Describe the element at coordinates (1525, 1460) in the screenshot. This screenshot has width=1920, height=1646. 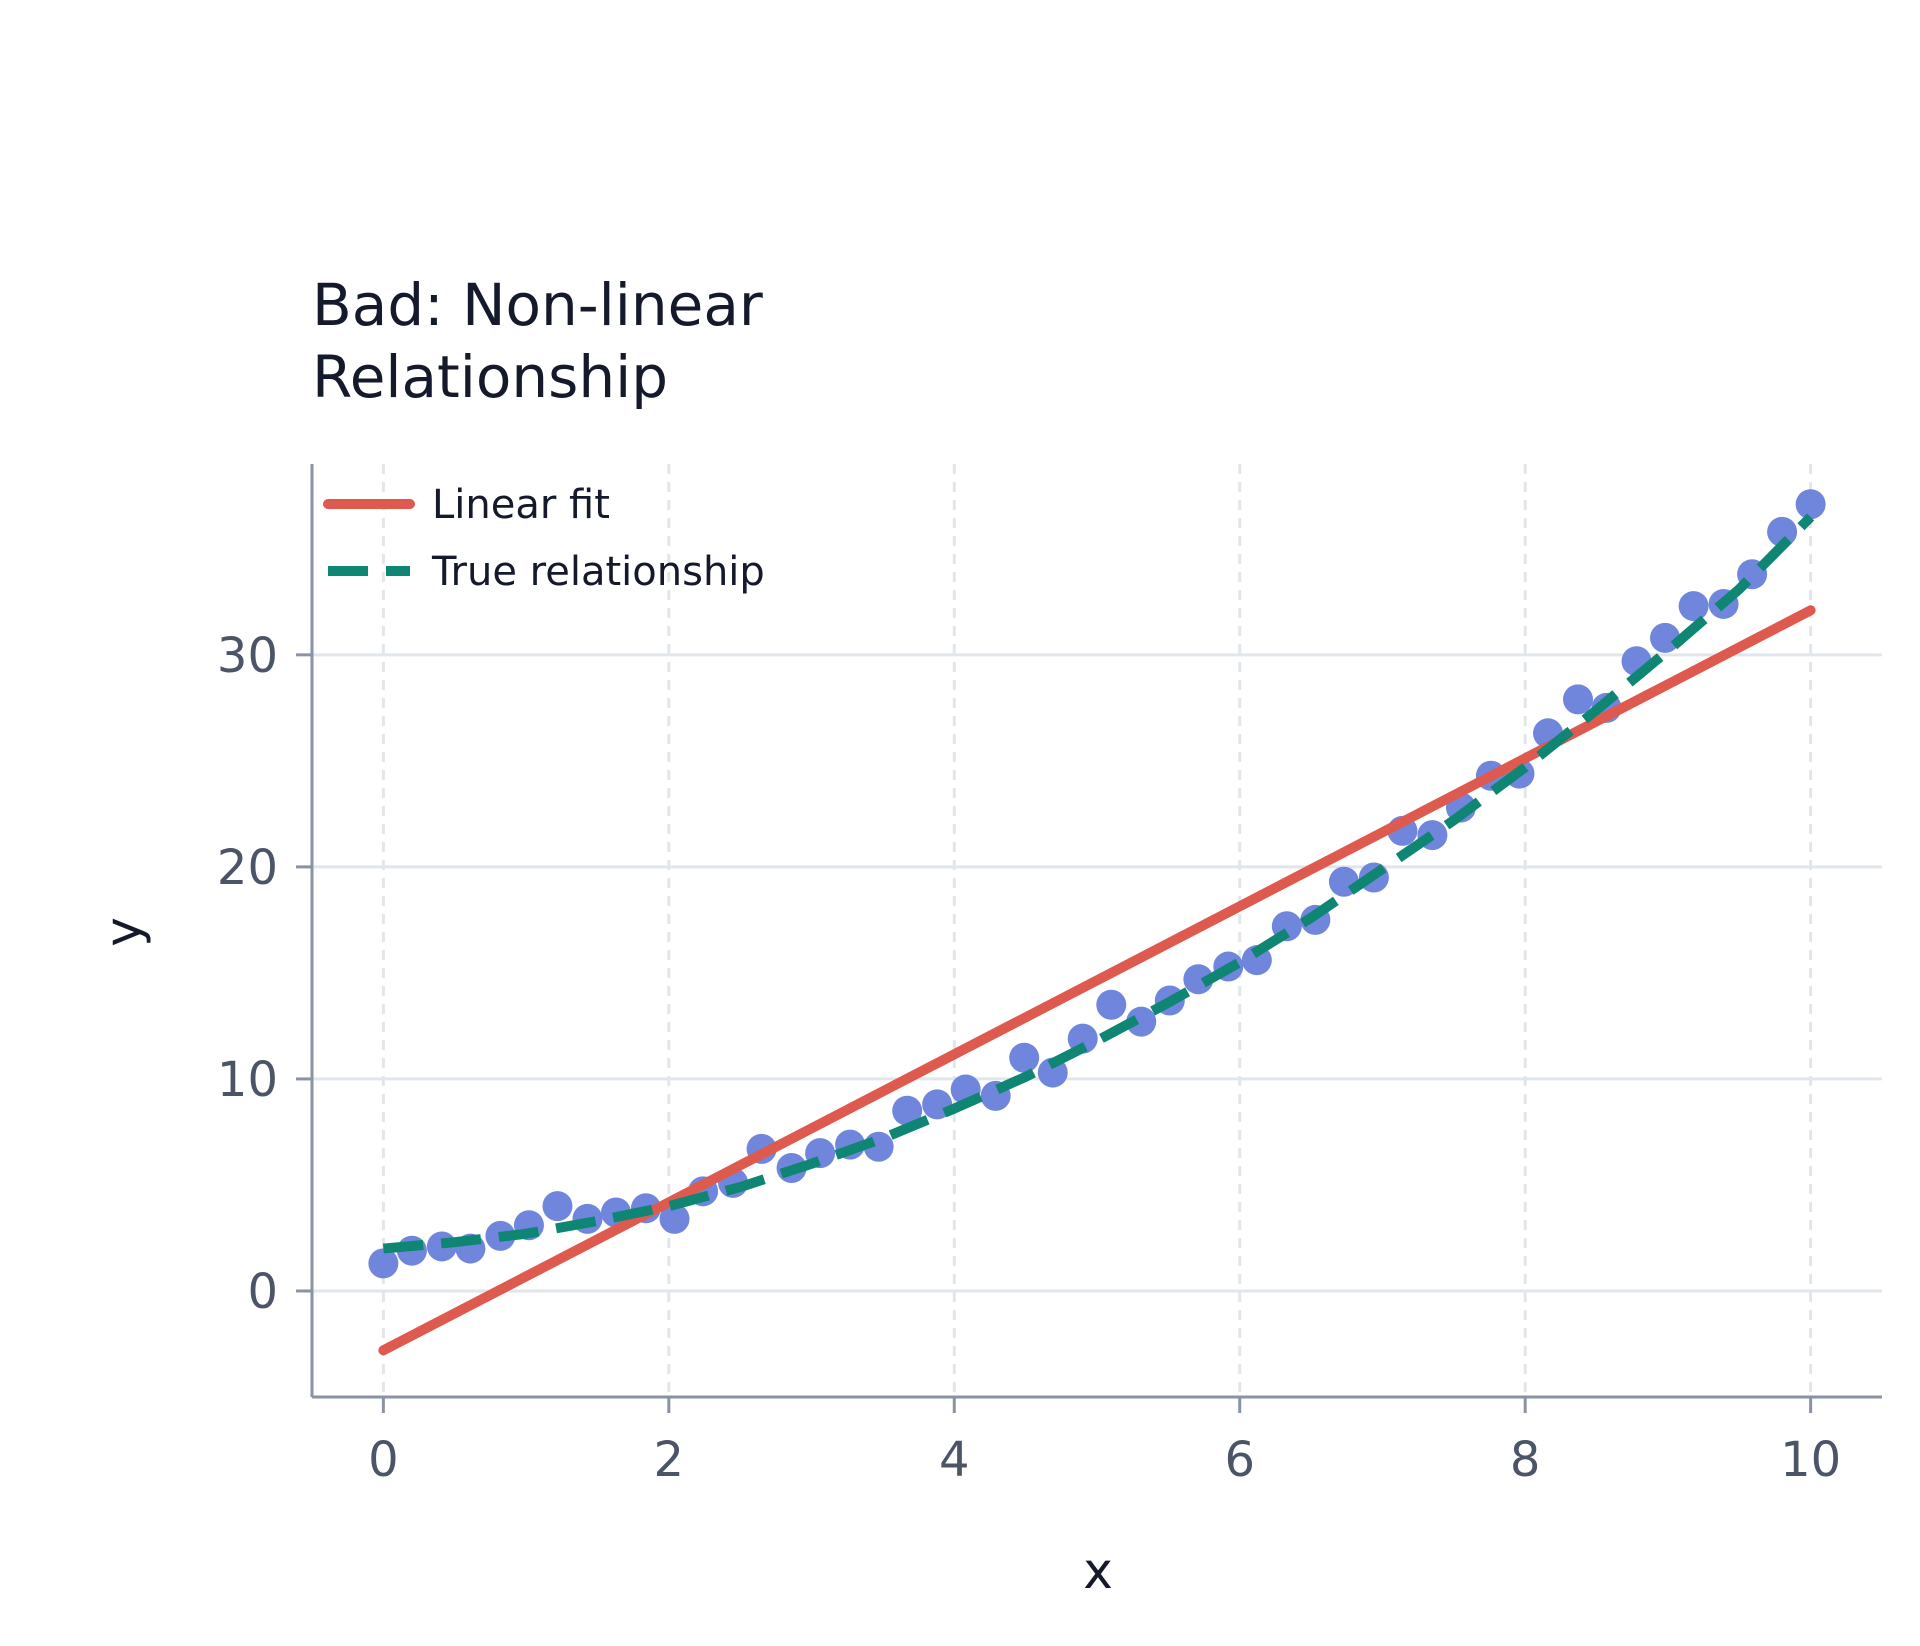
I see `x-tick-label: 8` at that location.